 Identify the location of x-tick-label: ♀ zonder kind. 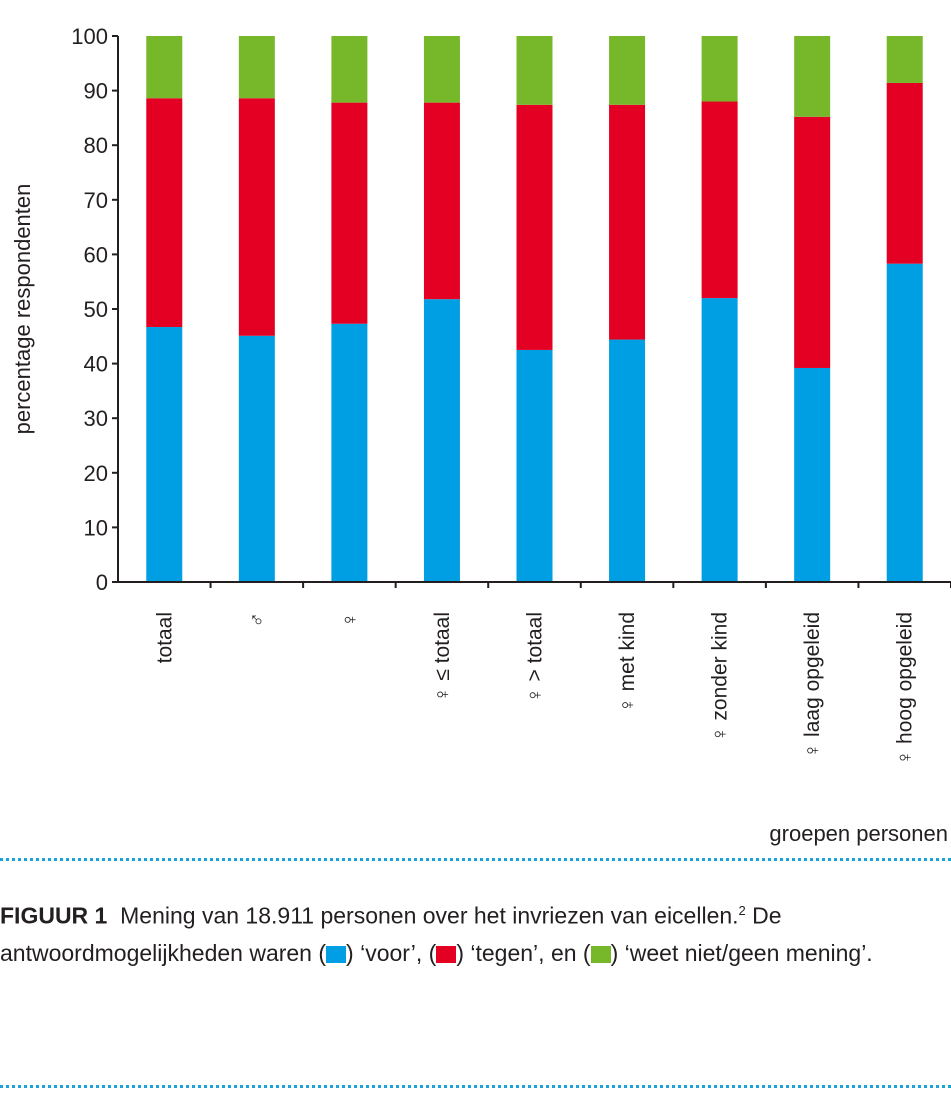
(720, 677).